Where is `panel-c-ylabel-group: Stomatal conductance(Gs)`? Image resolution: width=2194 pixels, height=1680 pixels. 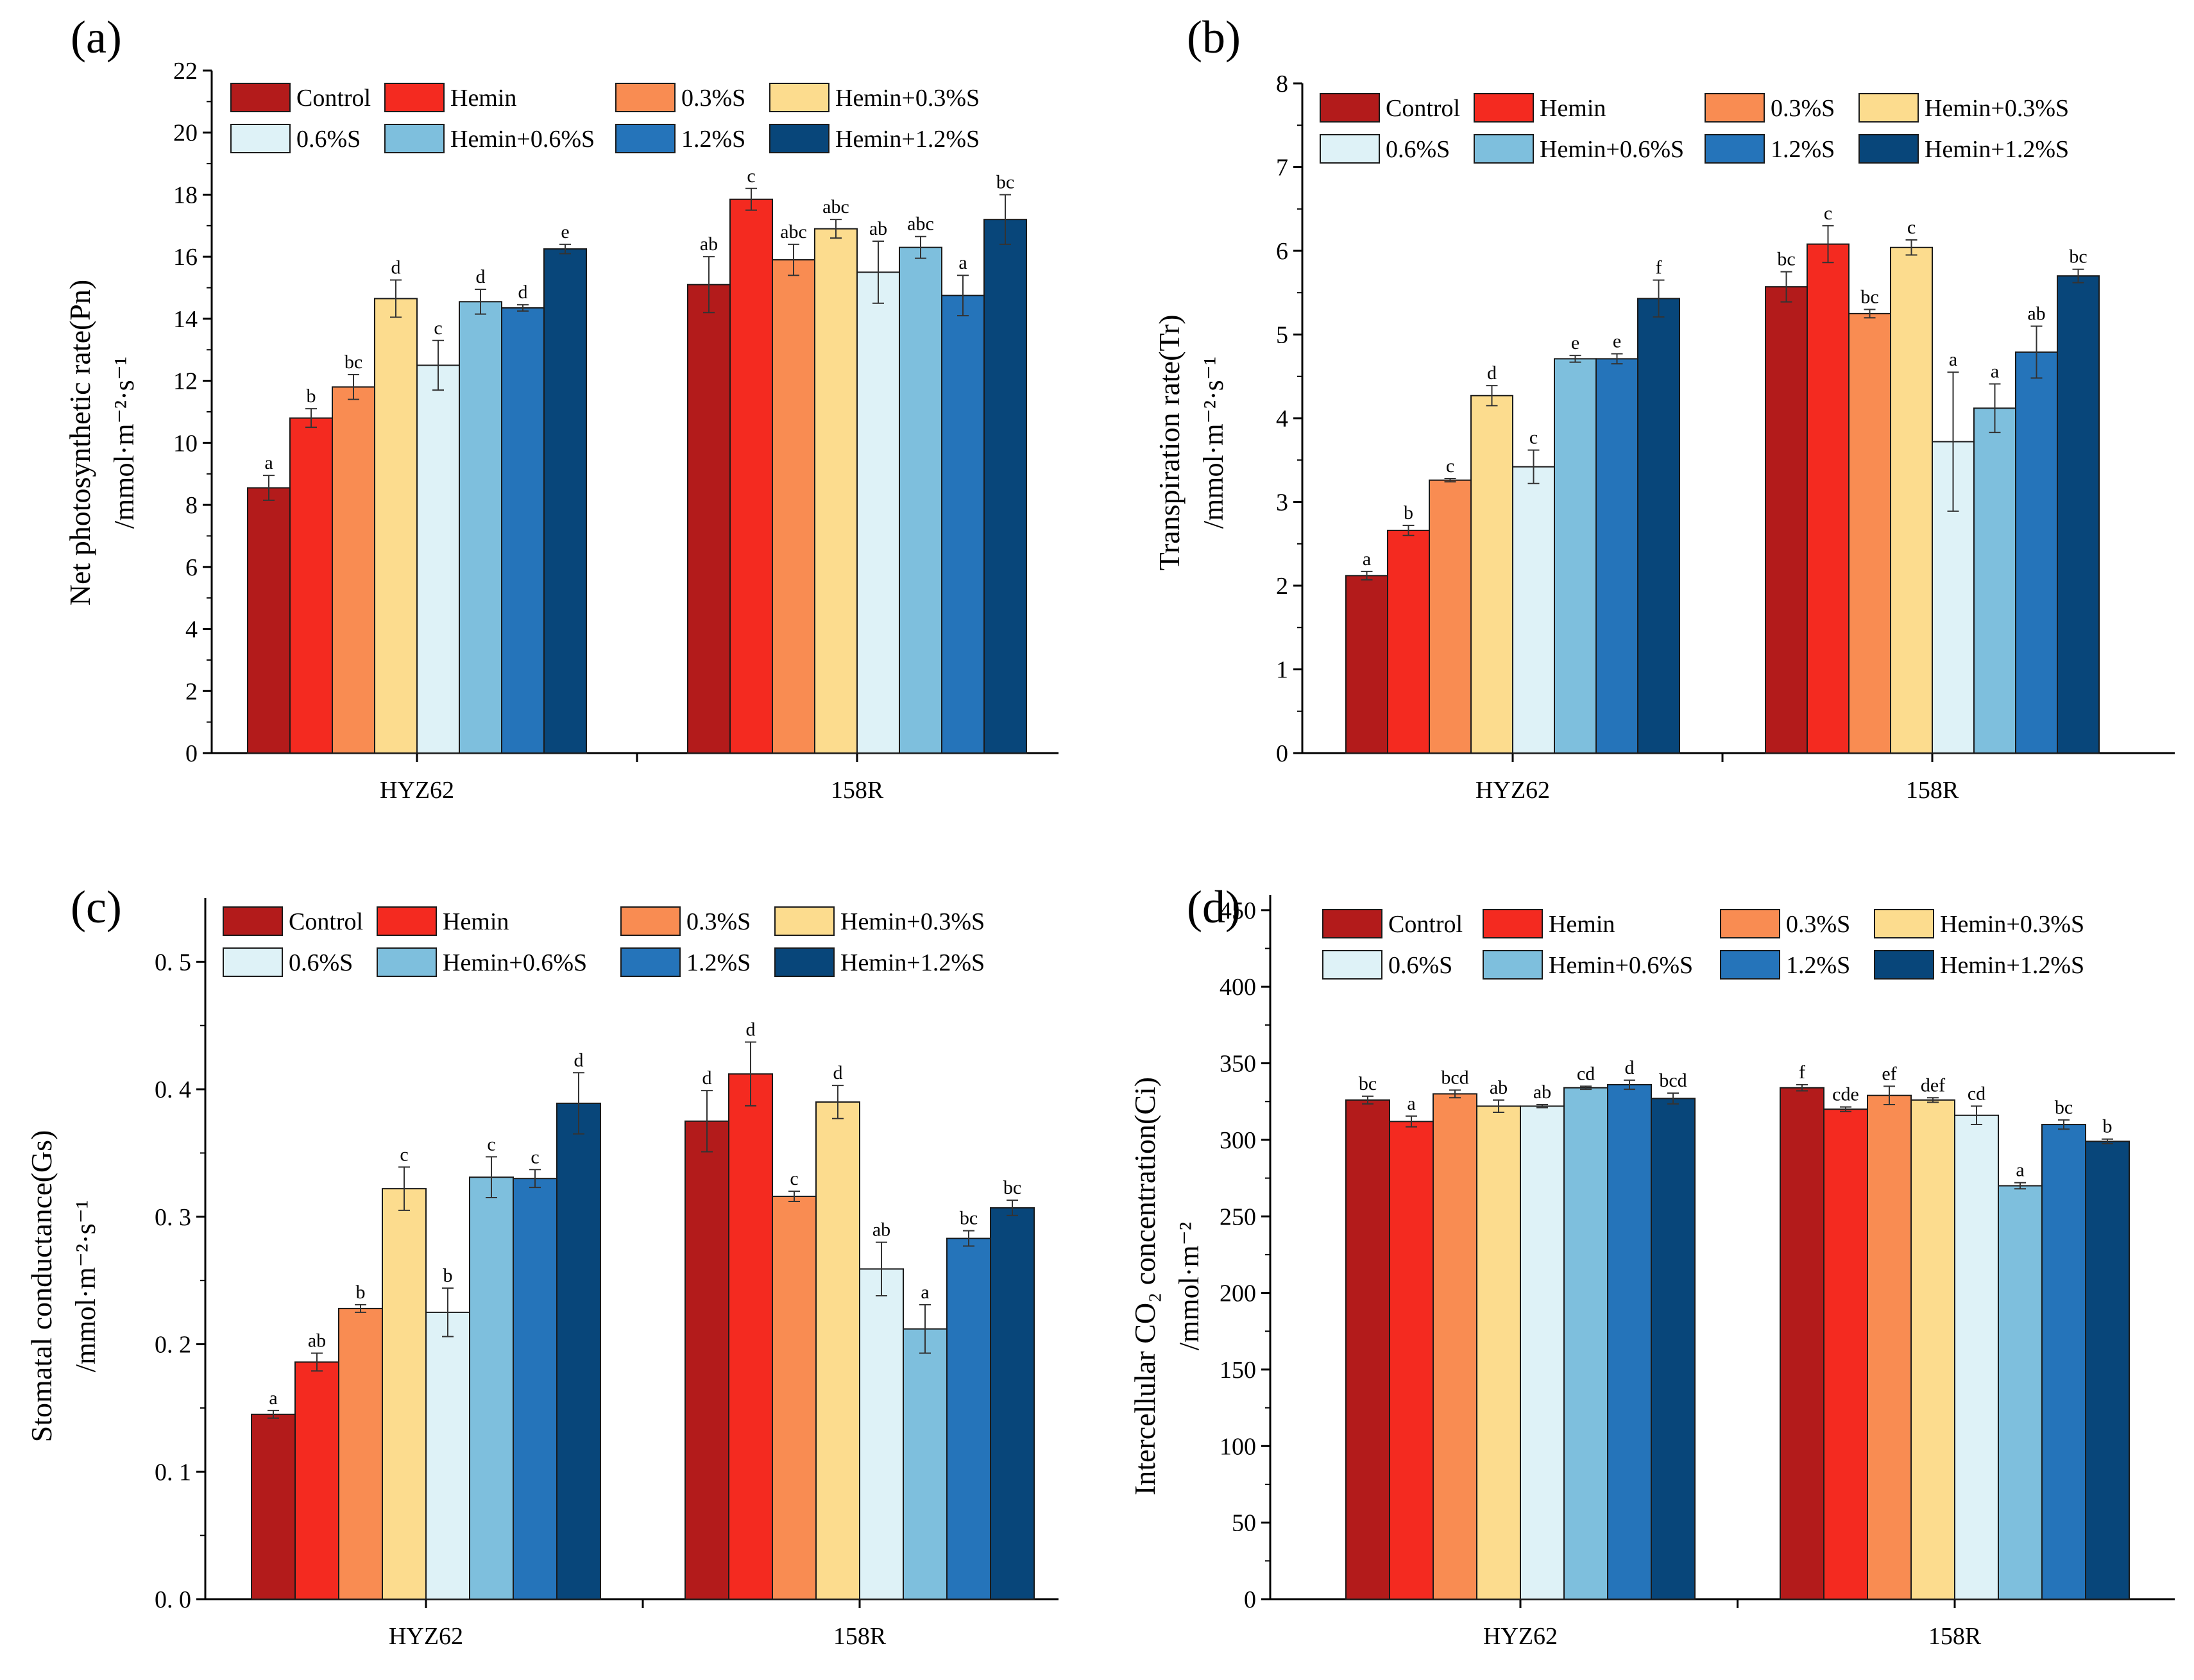
panel-c-ylabel-group: Stomatal conductance(Gs) is located at coordinates (41, 1286).